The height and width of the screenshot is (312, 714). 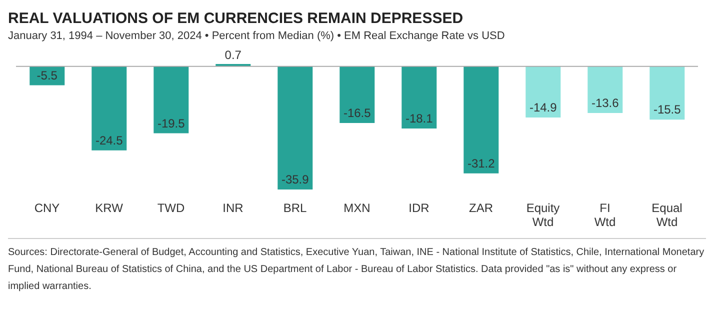 What do you see at coordinates (236, 18) in the screenshot?
I see `chart-title: REAL VALUATIONS OF EM CURRENCIES REMAIN DEPRESSED` at bounding box center [236, 18].